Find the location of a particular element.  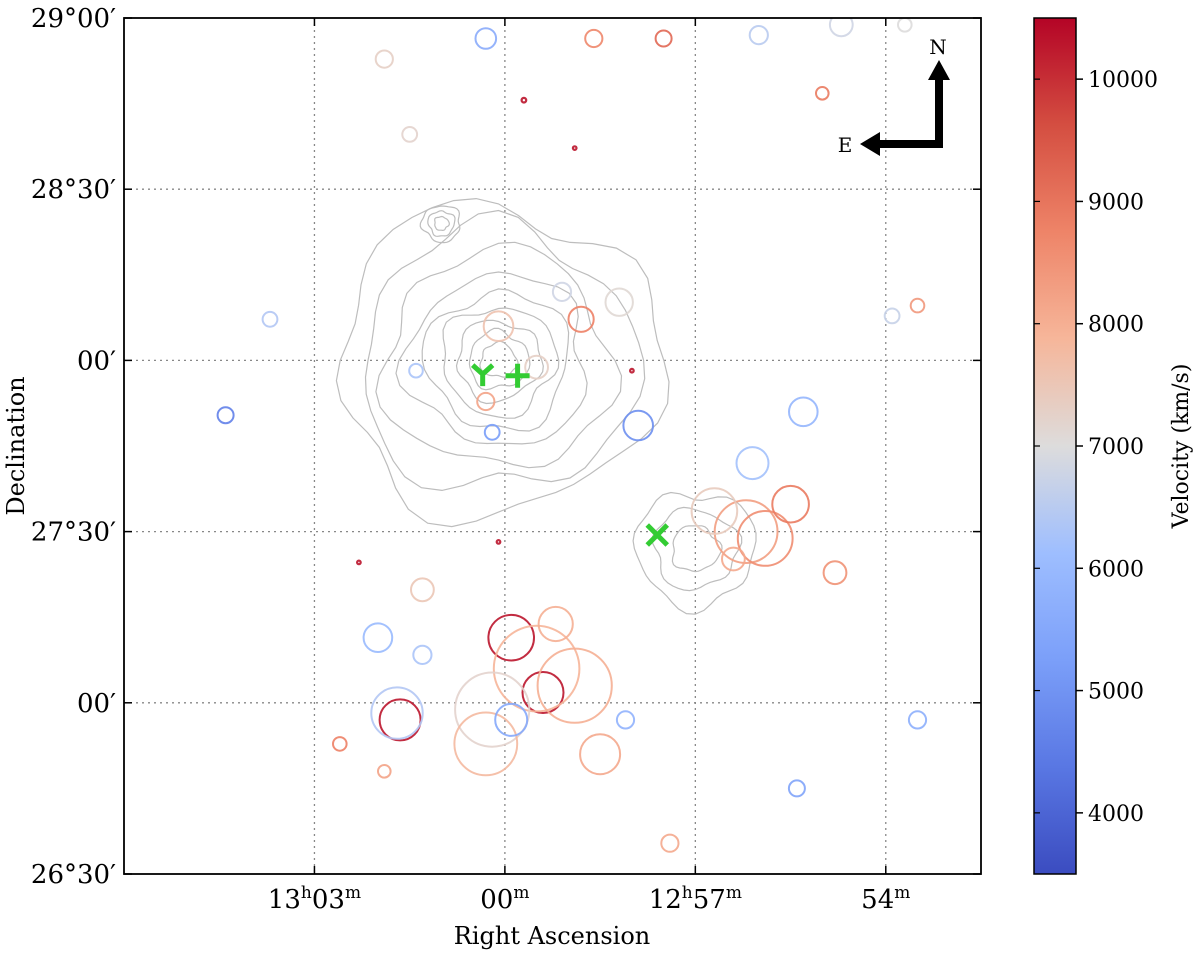

y-tick-label: 27°30′ is located at coordinates (73, 533).